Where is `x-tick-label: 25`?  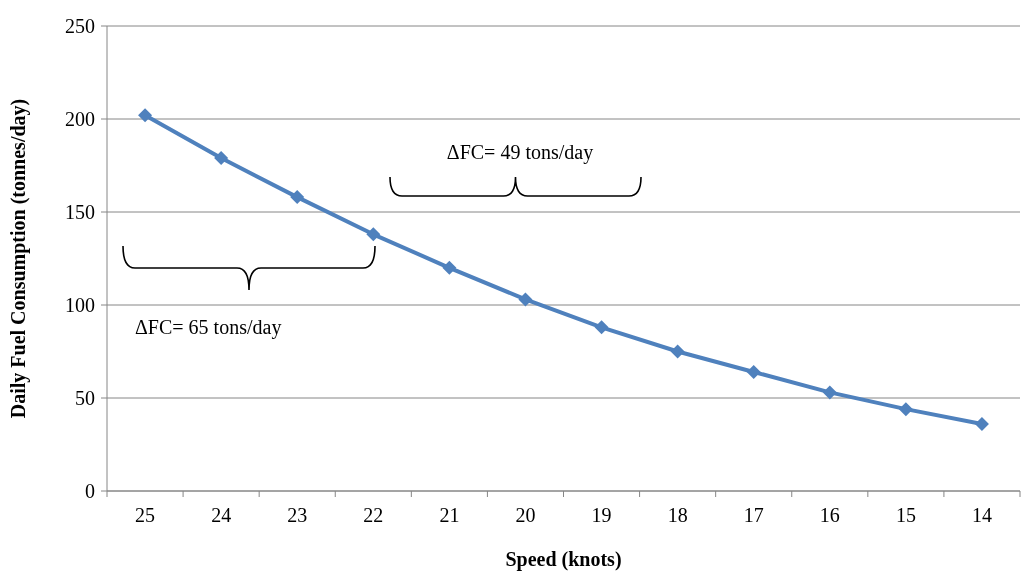
x-tick-label: 25 is located at coordinates (145, 515).